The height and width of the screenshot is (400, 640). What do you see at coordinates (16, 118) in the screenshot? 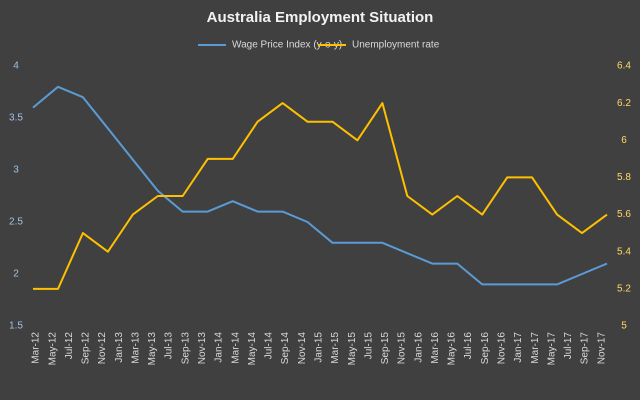
I see `y-tick-label: 3.5` at bounding box center [16, 118].